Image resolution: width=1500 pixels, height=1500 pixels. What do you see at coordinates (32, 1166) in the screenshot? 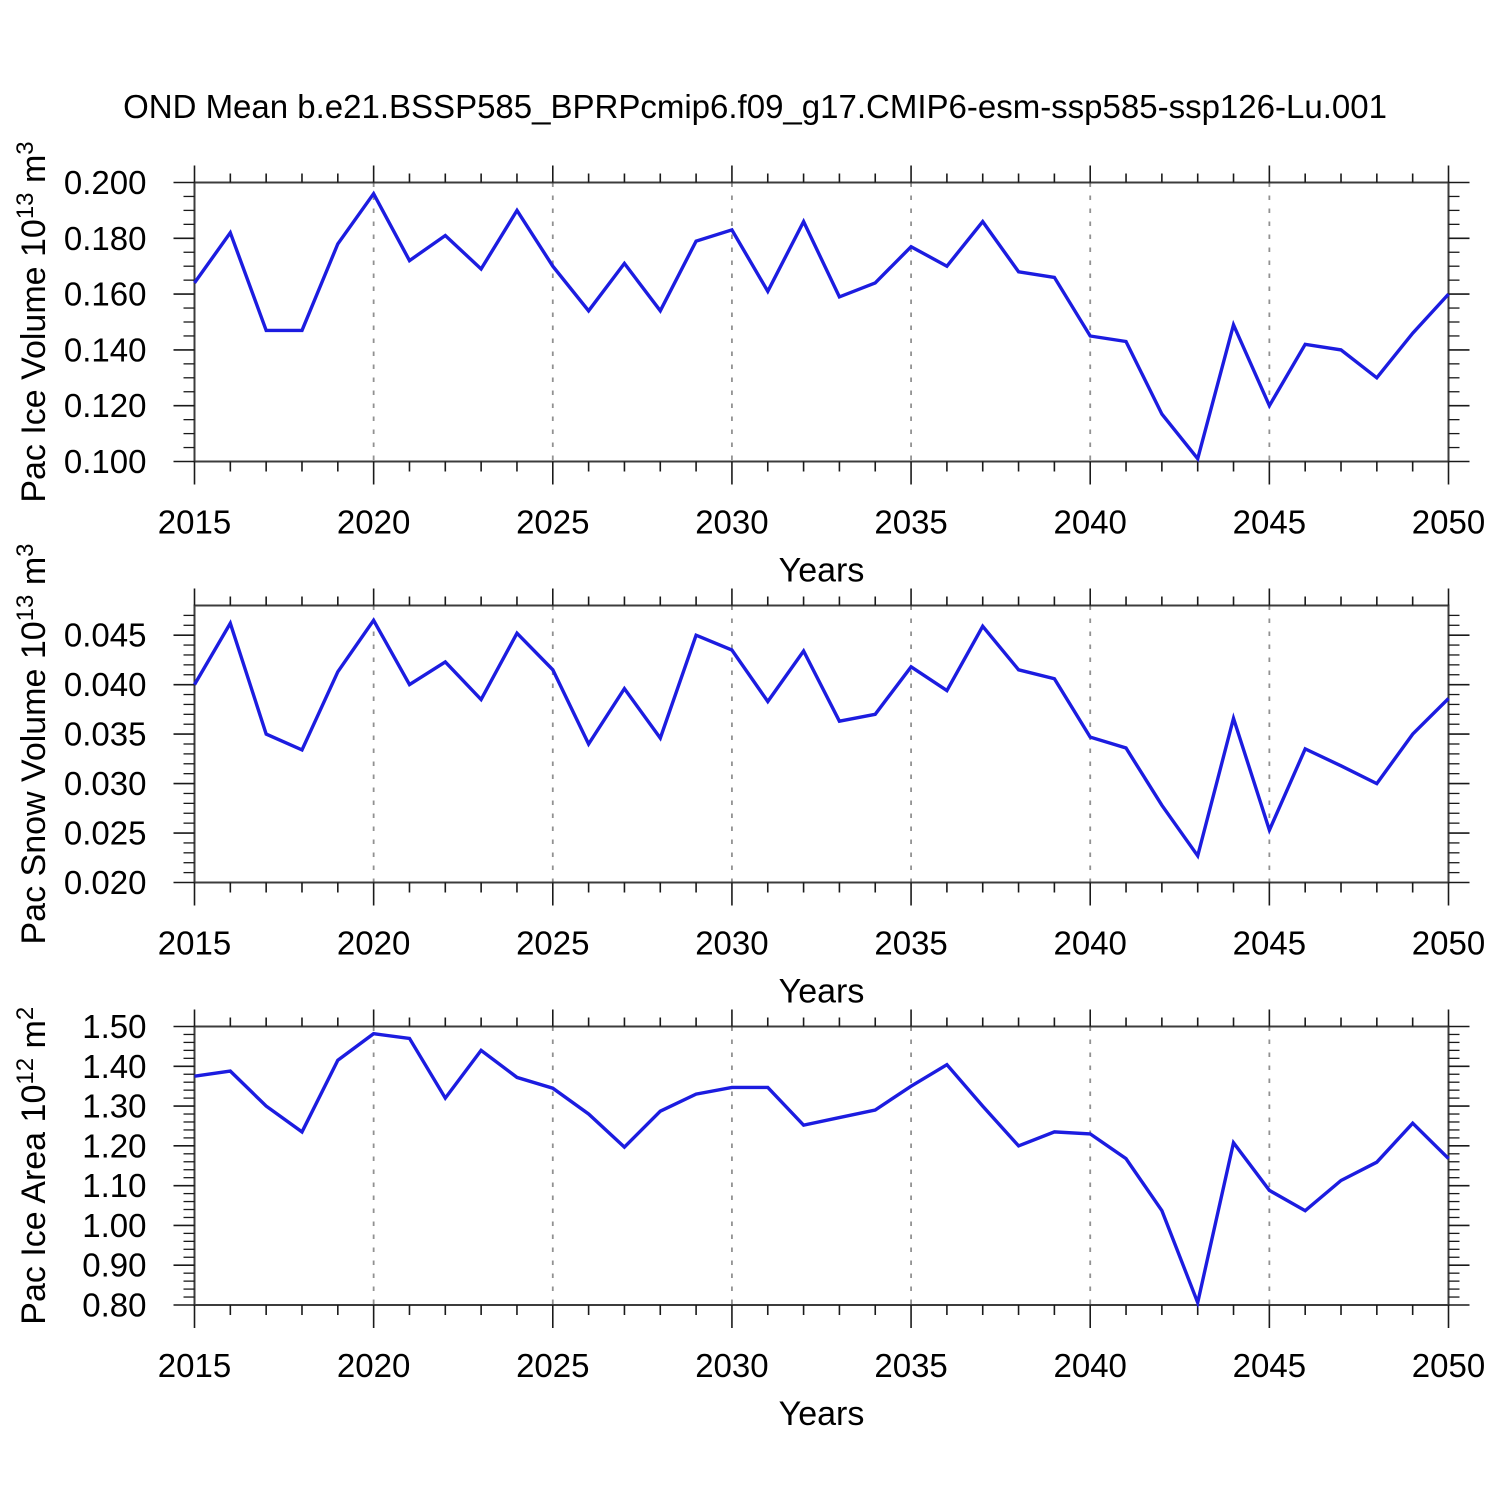
I see `y-axis-title: Pac Ice Area 1012 m2` at bounding box center [32, 1166].